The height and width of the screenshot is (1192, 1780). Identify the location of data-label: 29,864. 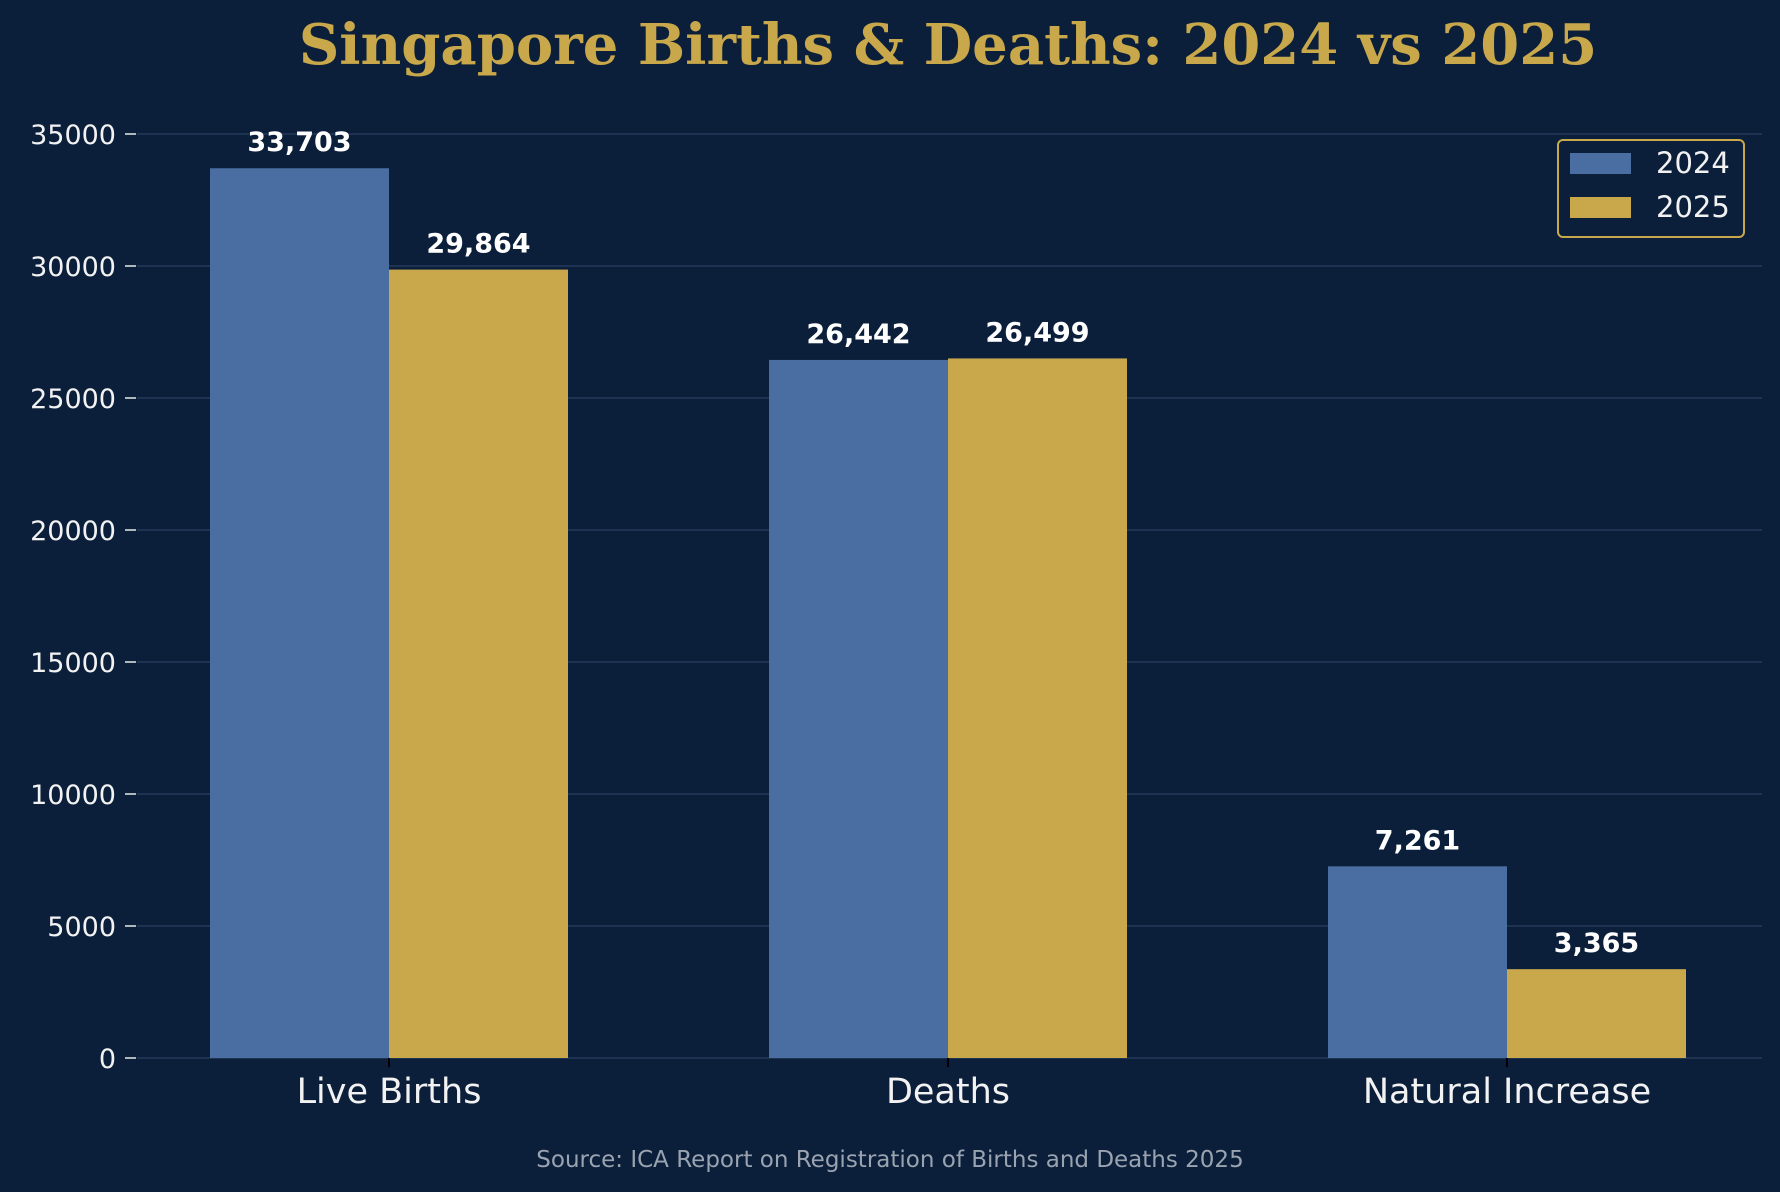
(478, 244).